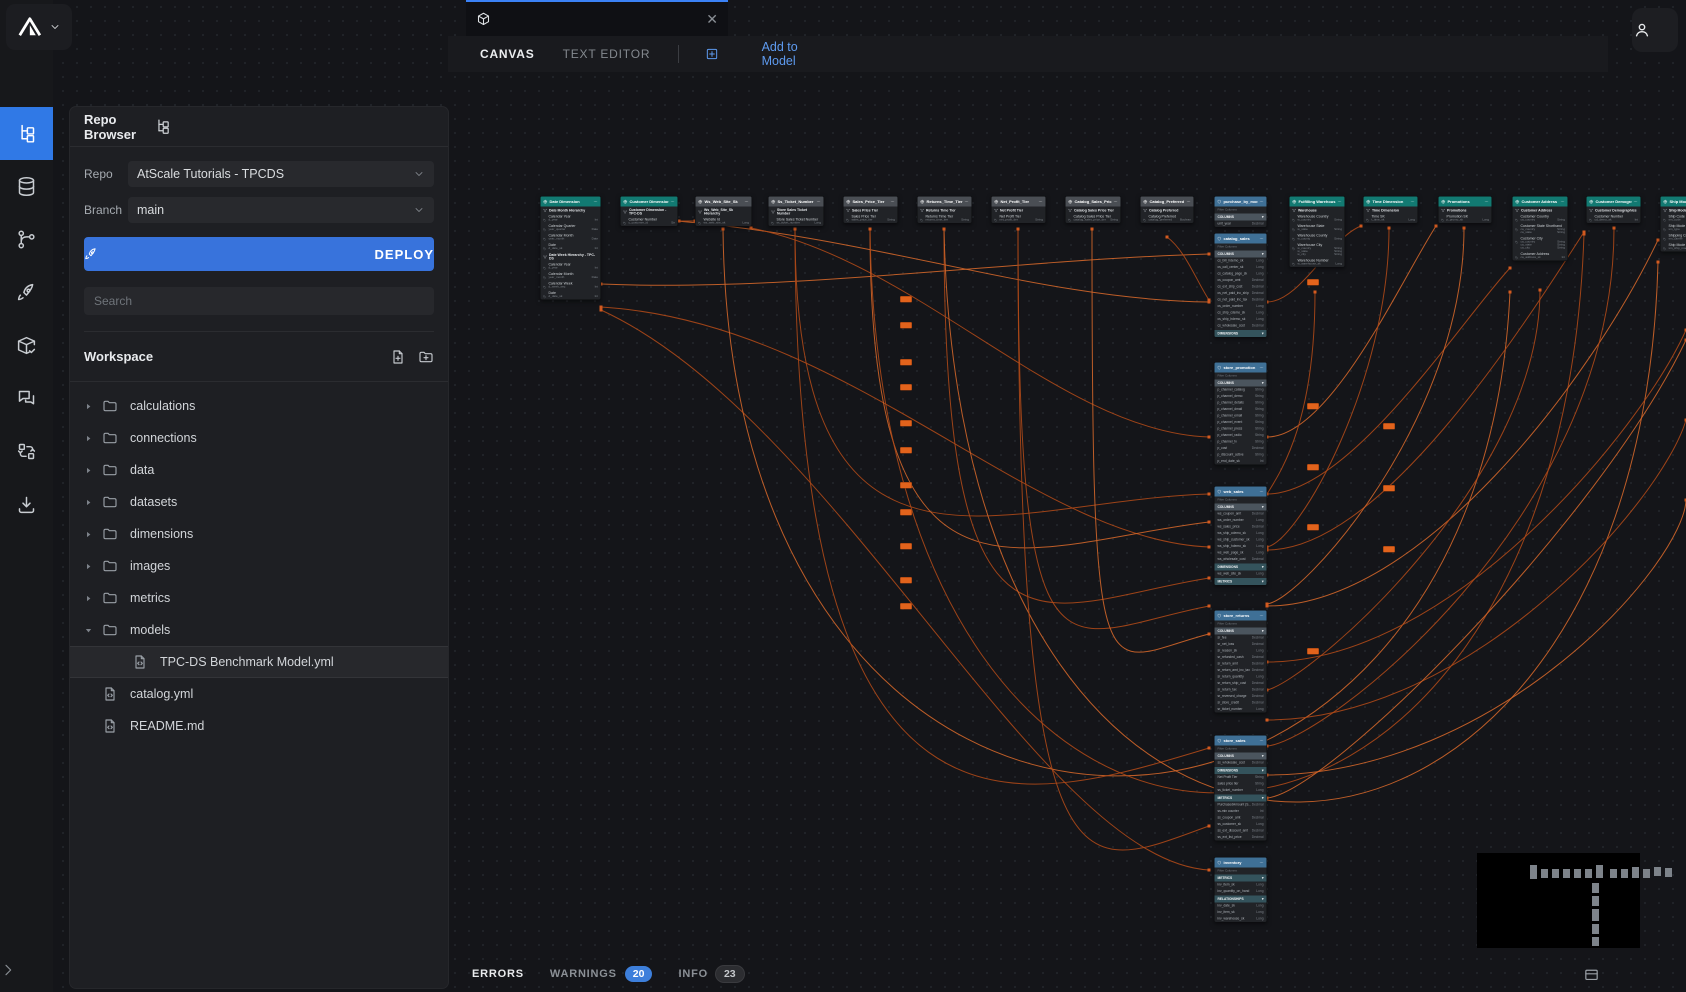  Describe the element at coordinates (1240, 367) in the screenshot. I see `node-header: store_promotion ⋯` at that location.